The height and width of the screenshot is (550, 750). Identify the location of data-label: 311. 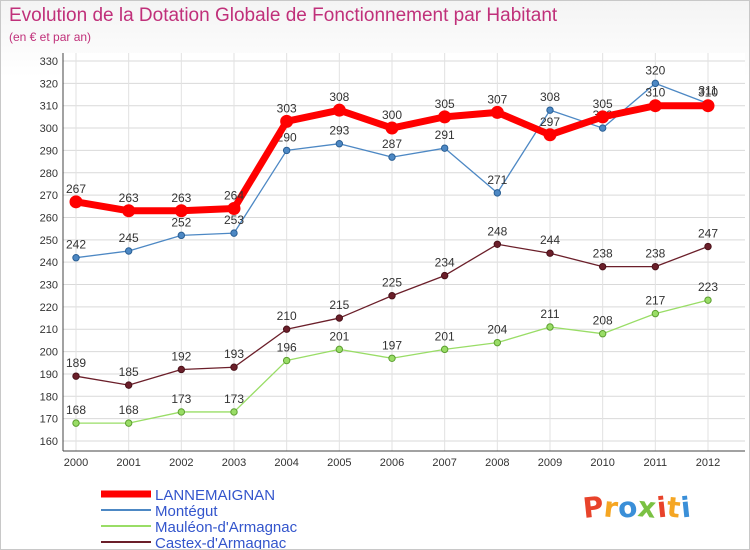
(707, 90).